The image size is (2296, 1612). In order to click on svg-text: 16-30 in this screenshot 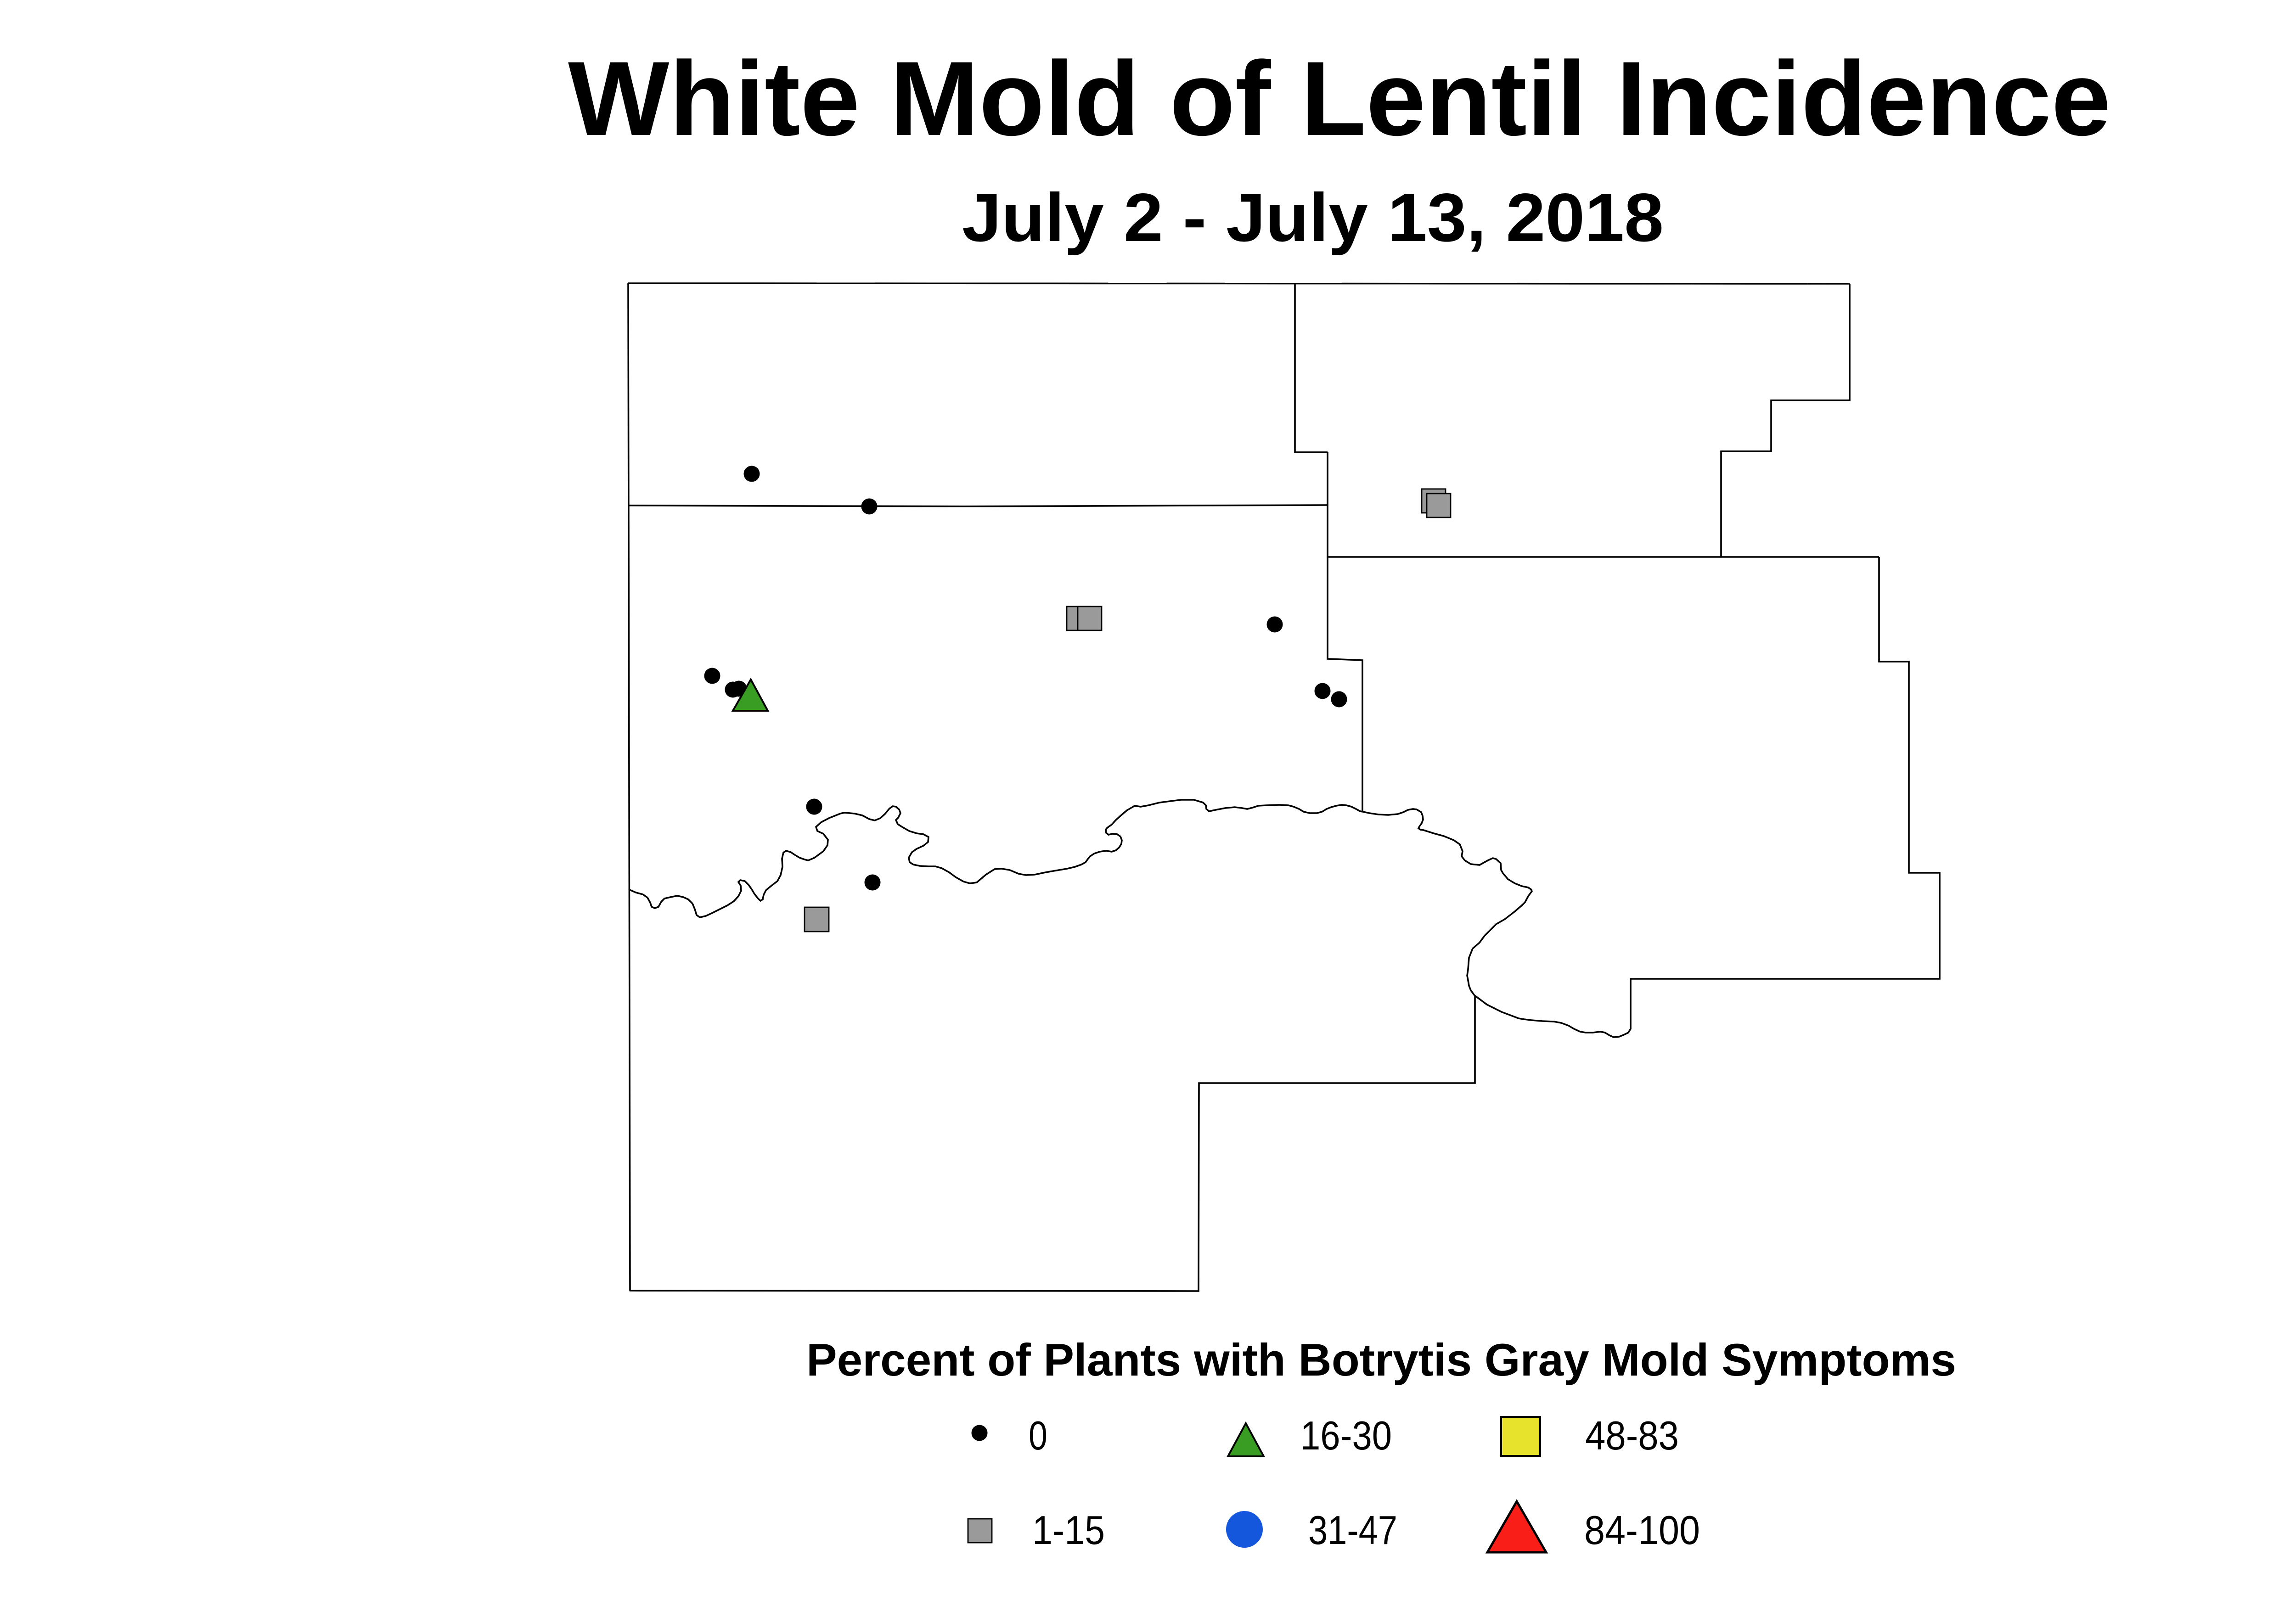, I will do `click(1346, 1435)`.